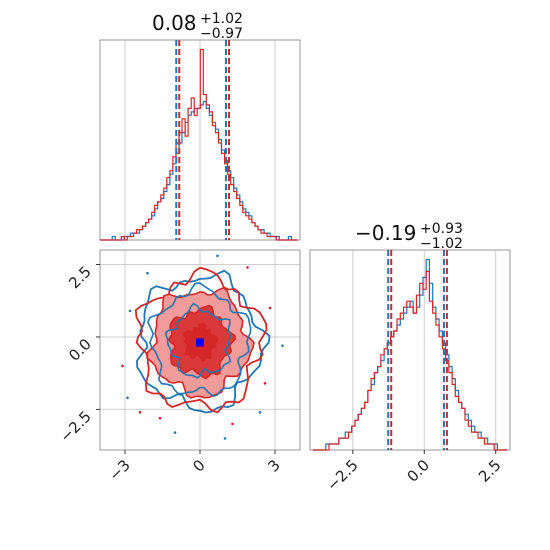 This screenshot has width=550, height=550. What do you see at coordinates (342, 475) in the screenshot?
I see `x-tick-label: −2.5` at bounding box center [342, 475].